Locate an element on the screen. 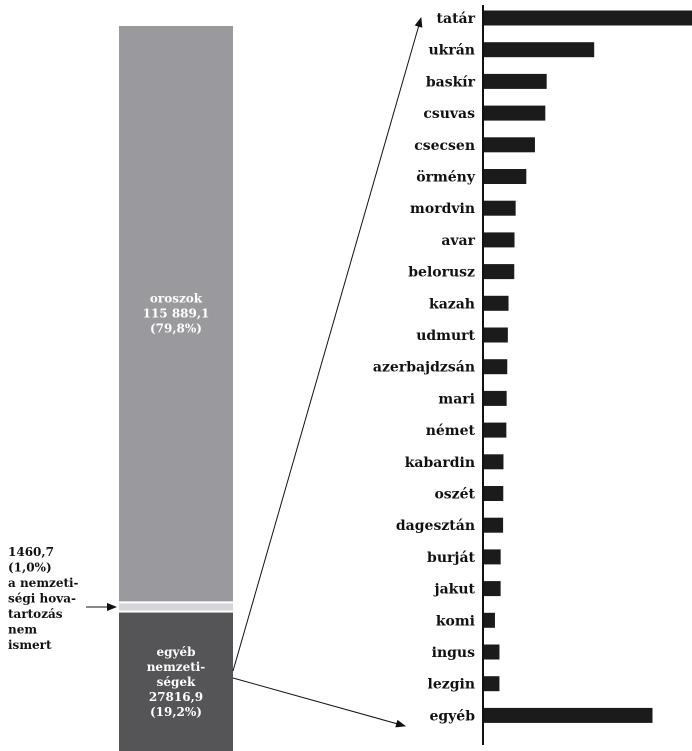 The height and width of the screenshot is (751, 692). unknown-note-line-4: tartozás is located at coordinates (35, 614).